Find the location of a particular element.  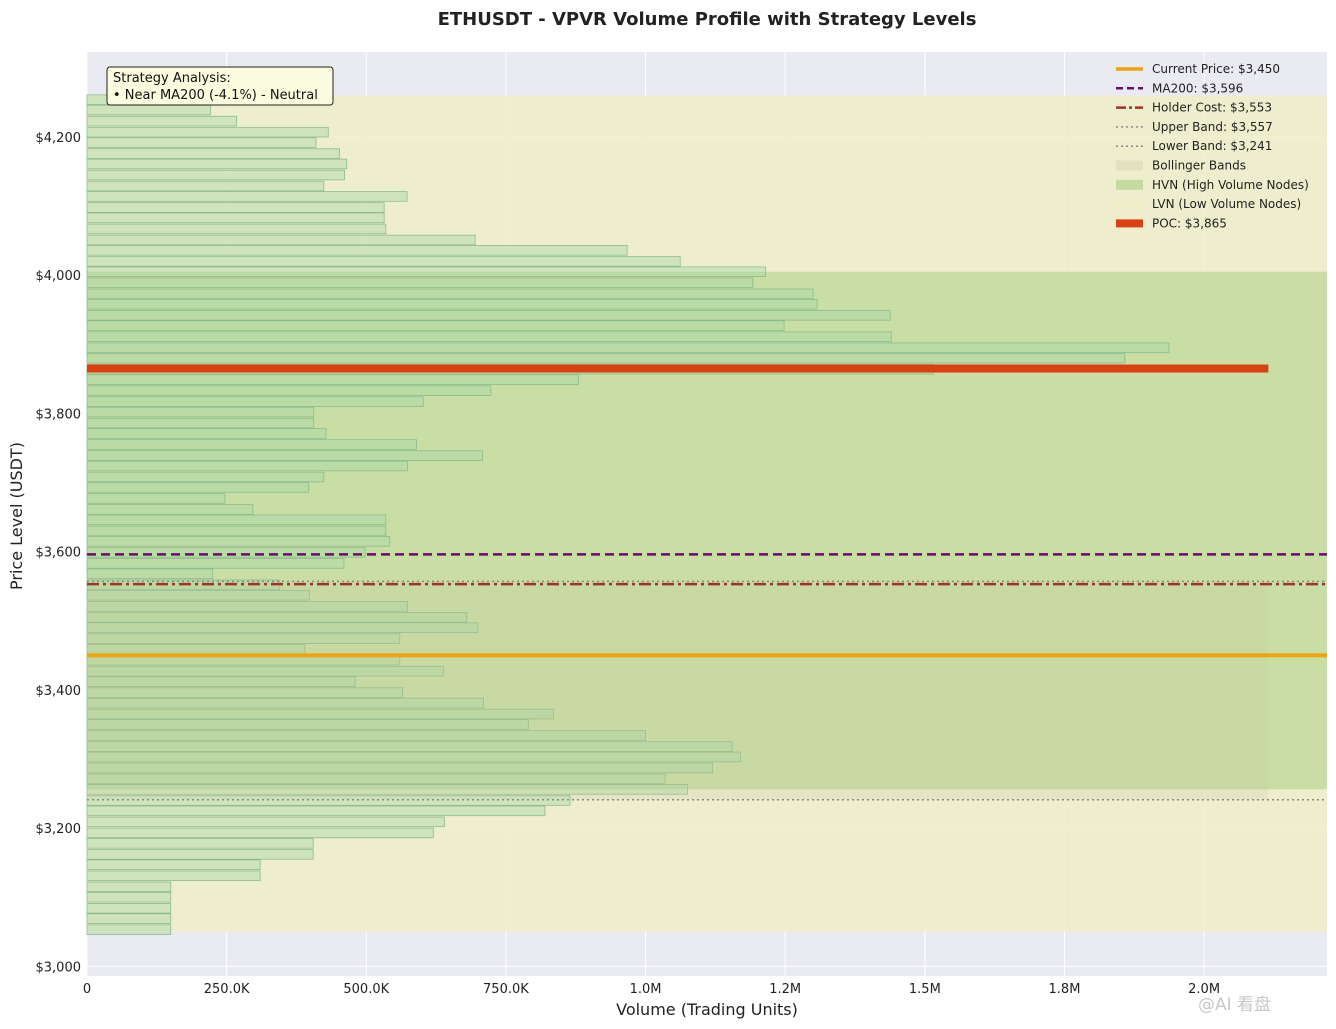

legend-label-hvn: HVN (High Volume Nodes) is located at coordinates (1230, 185).